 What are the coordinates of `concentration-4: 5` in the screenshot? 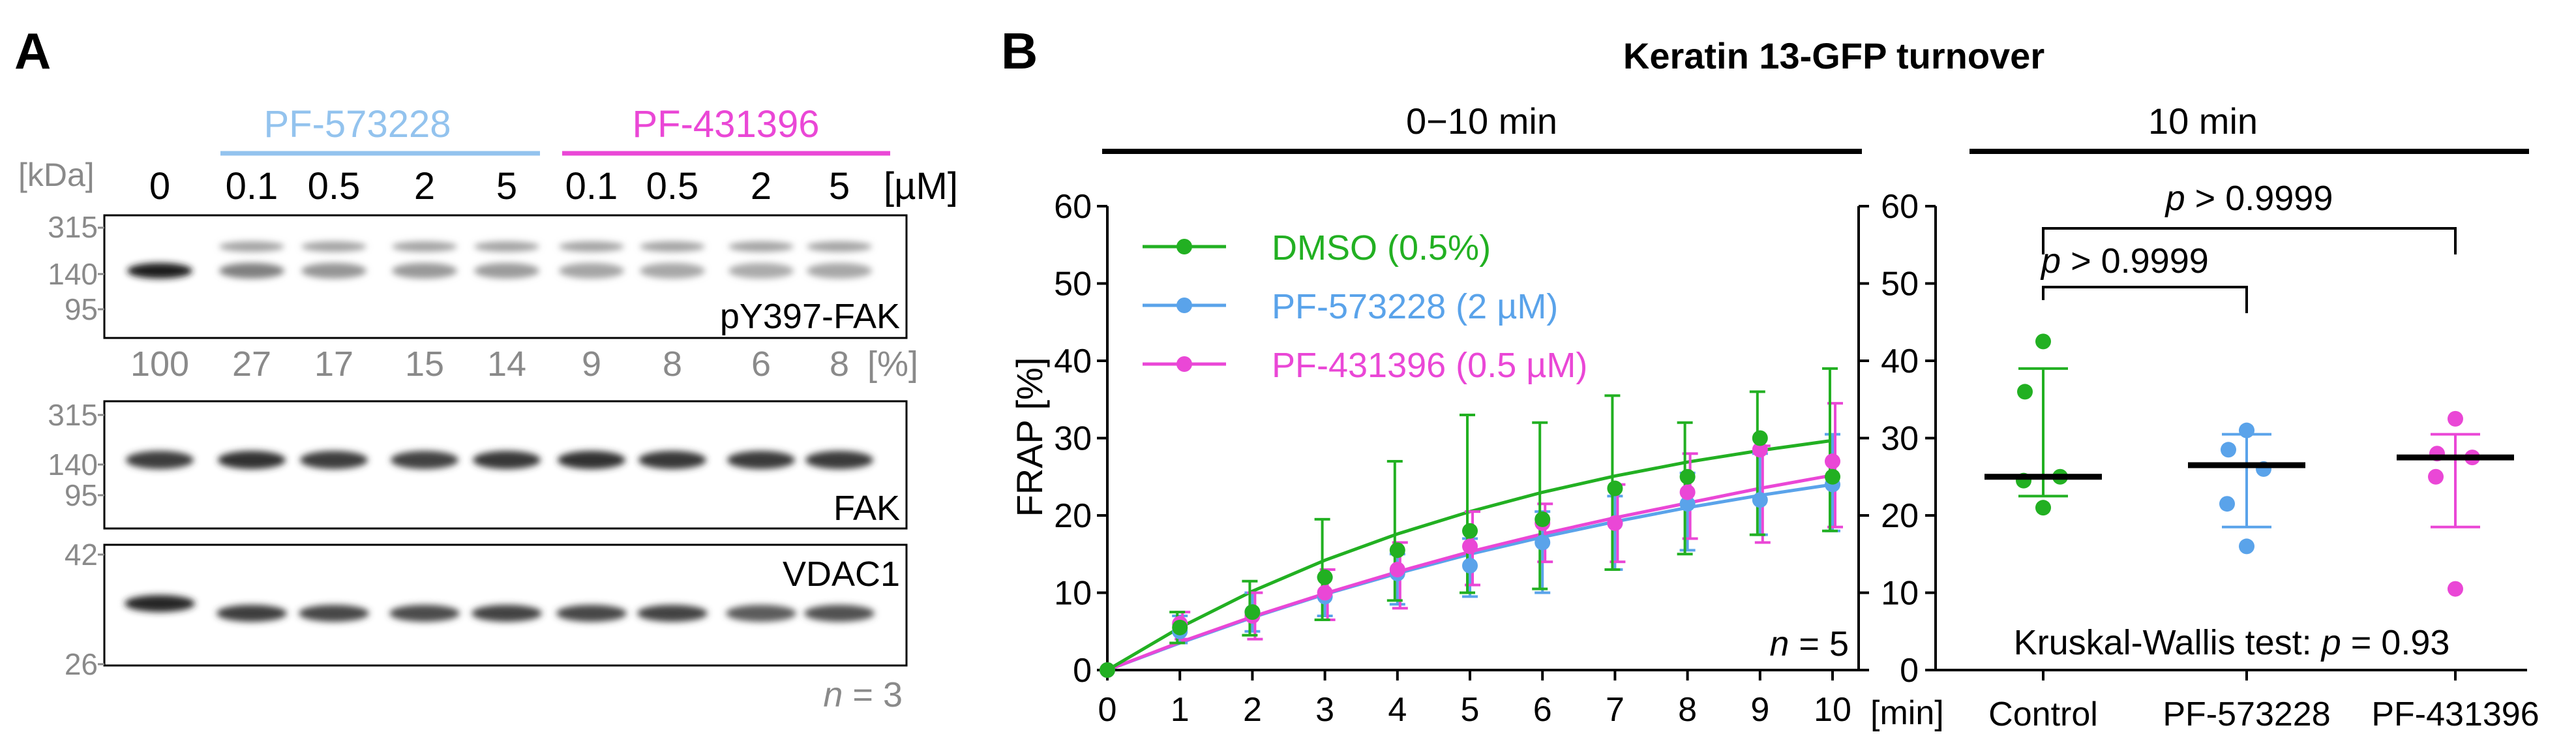 It's located at (506, 186).